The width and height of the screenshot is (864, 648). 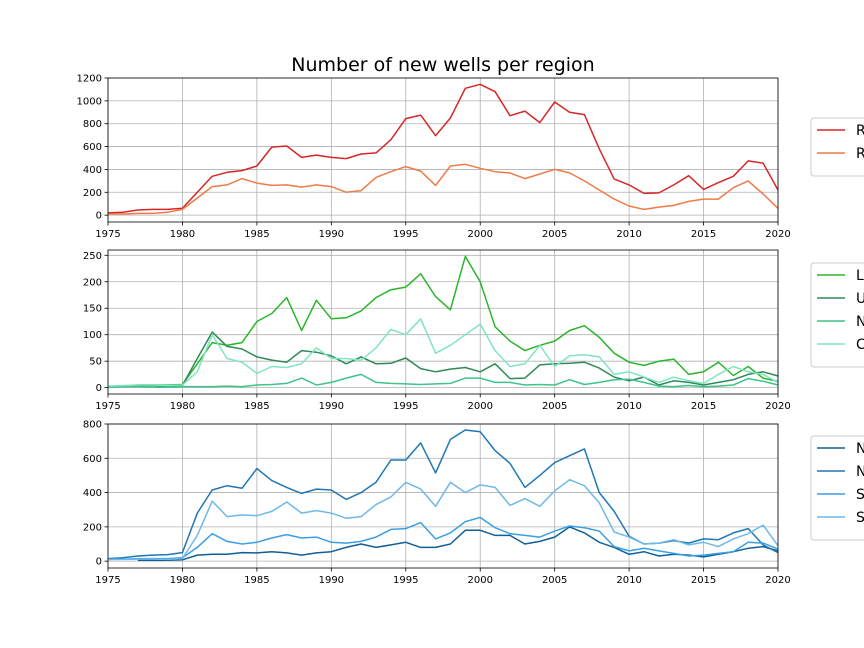 What do you see at coordinates (89, 101) in the screenshot?
I see `y-tick-label: 1000` at bounding box center [89, 101].